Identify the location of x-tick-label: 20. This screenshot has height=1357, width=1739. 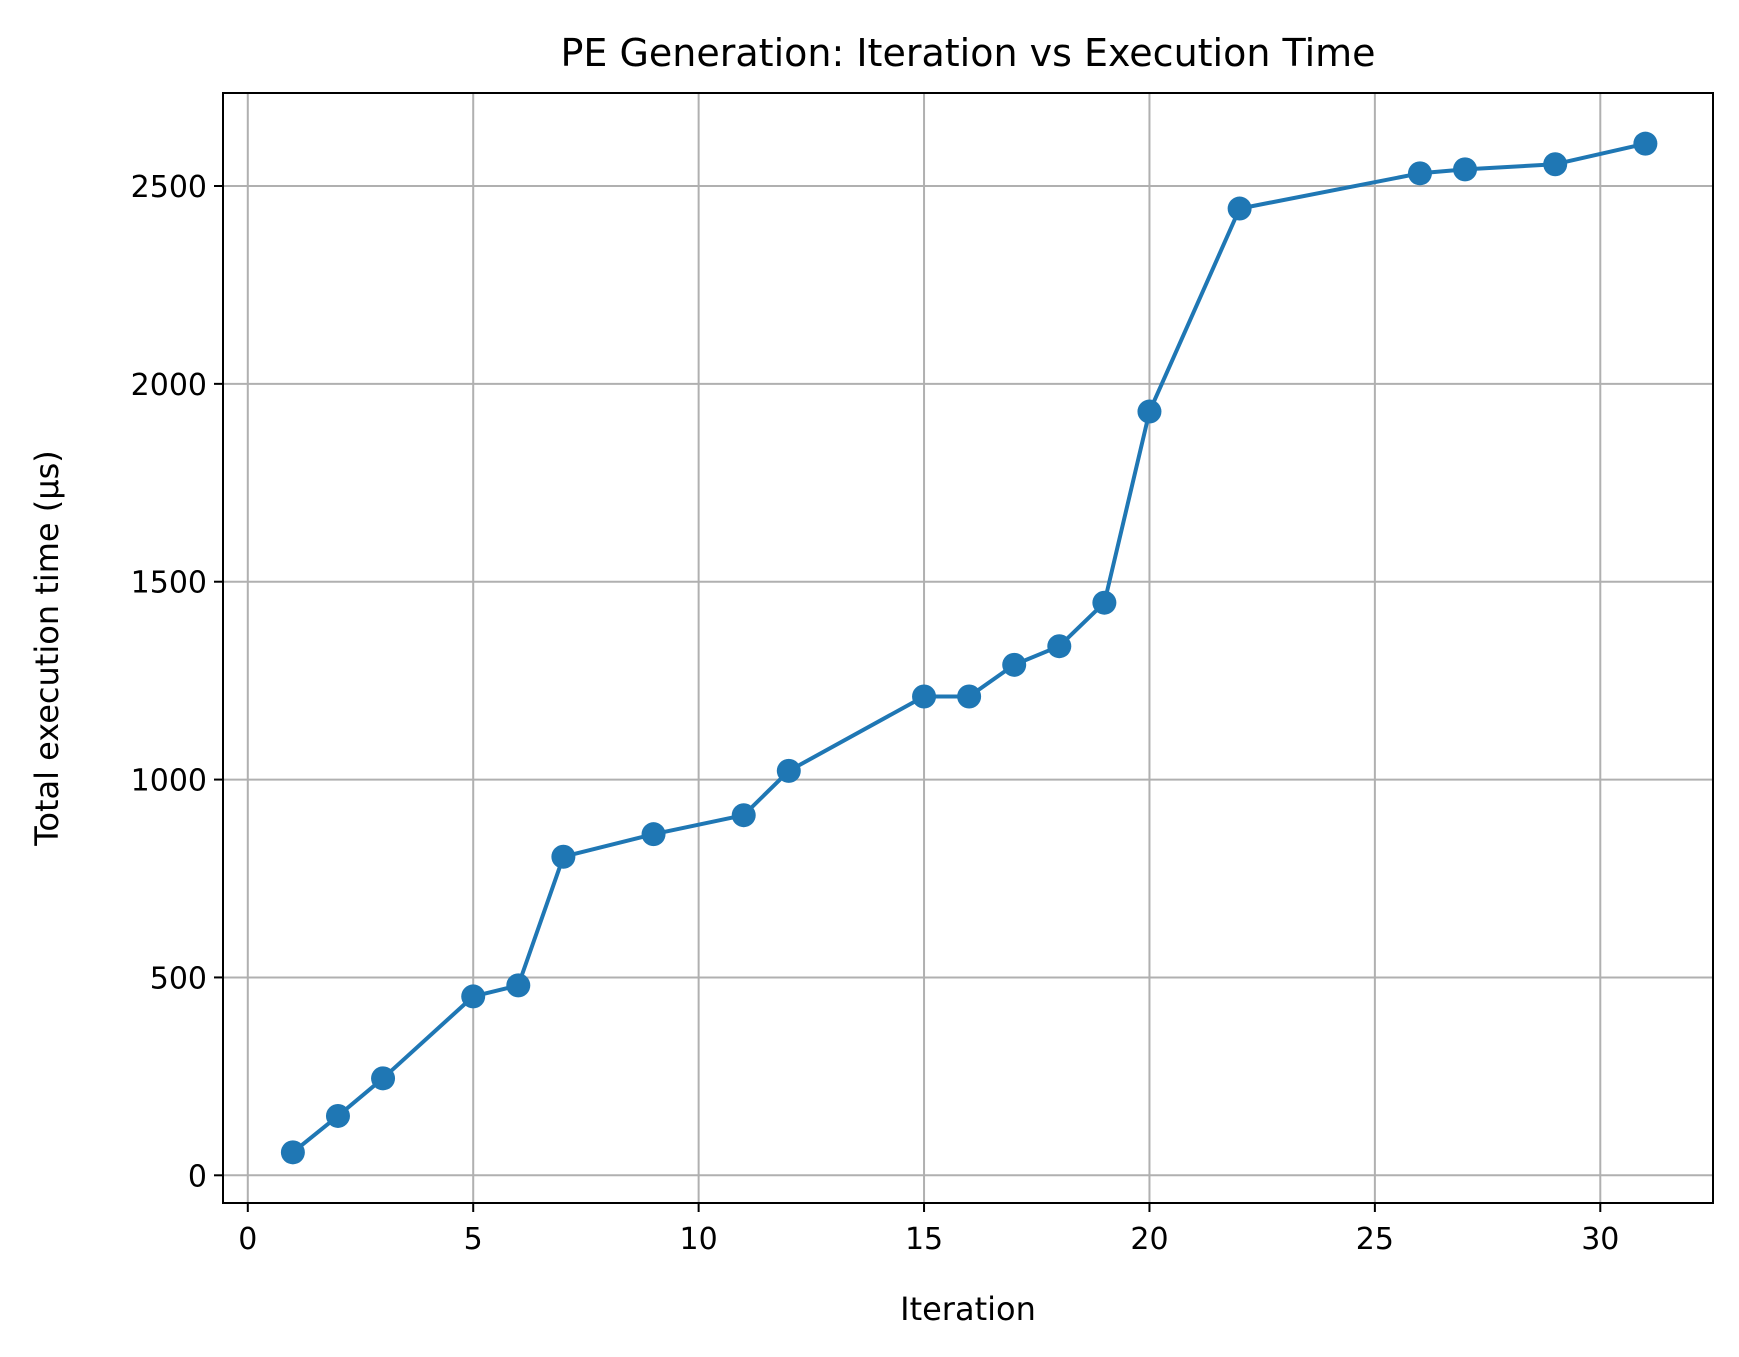
(1149, 1239).